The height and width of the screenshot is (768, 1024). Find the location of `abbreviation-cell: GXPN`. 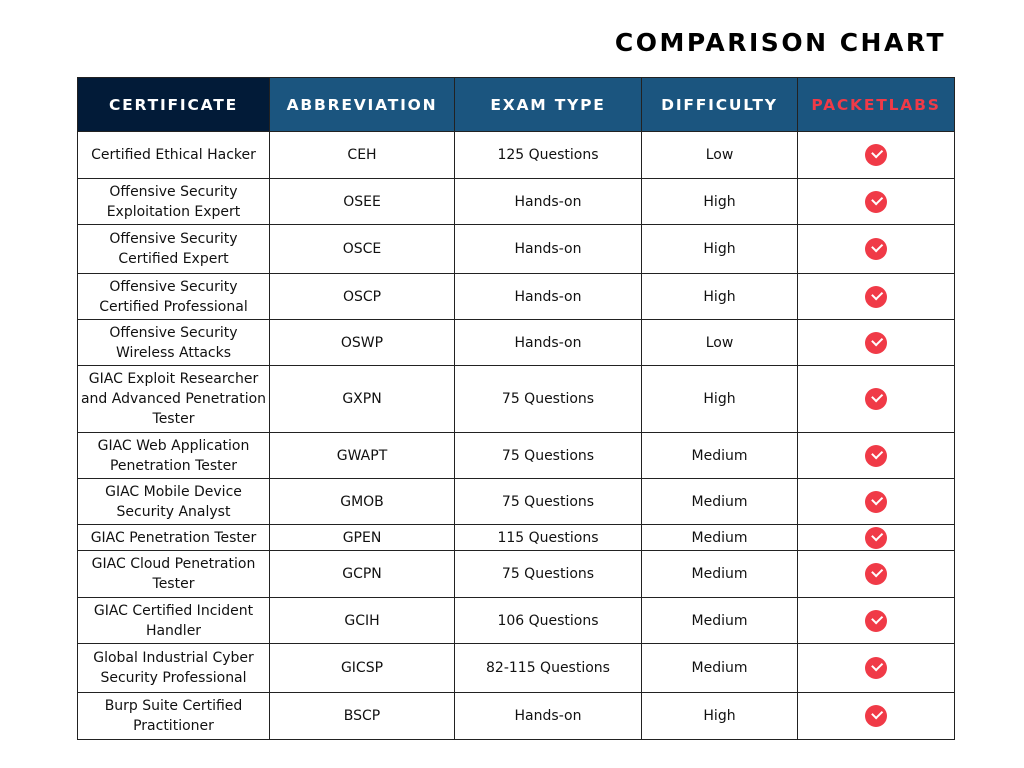

abbreviation-cell: GXPN is located at coordinates (362, 399).